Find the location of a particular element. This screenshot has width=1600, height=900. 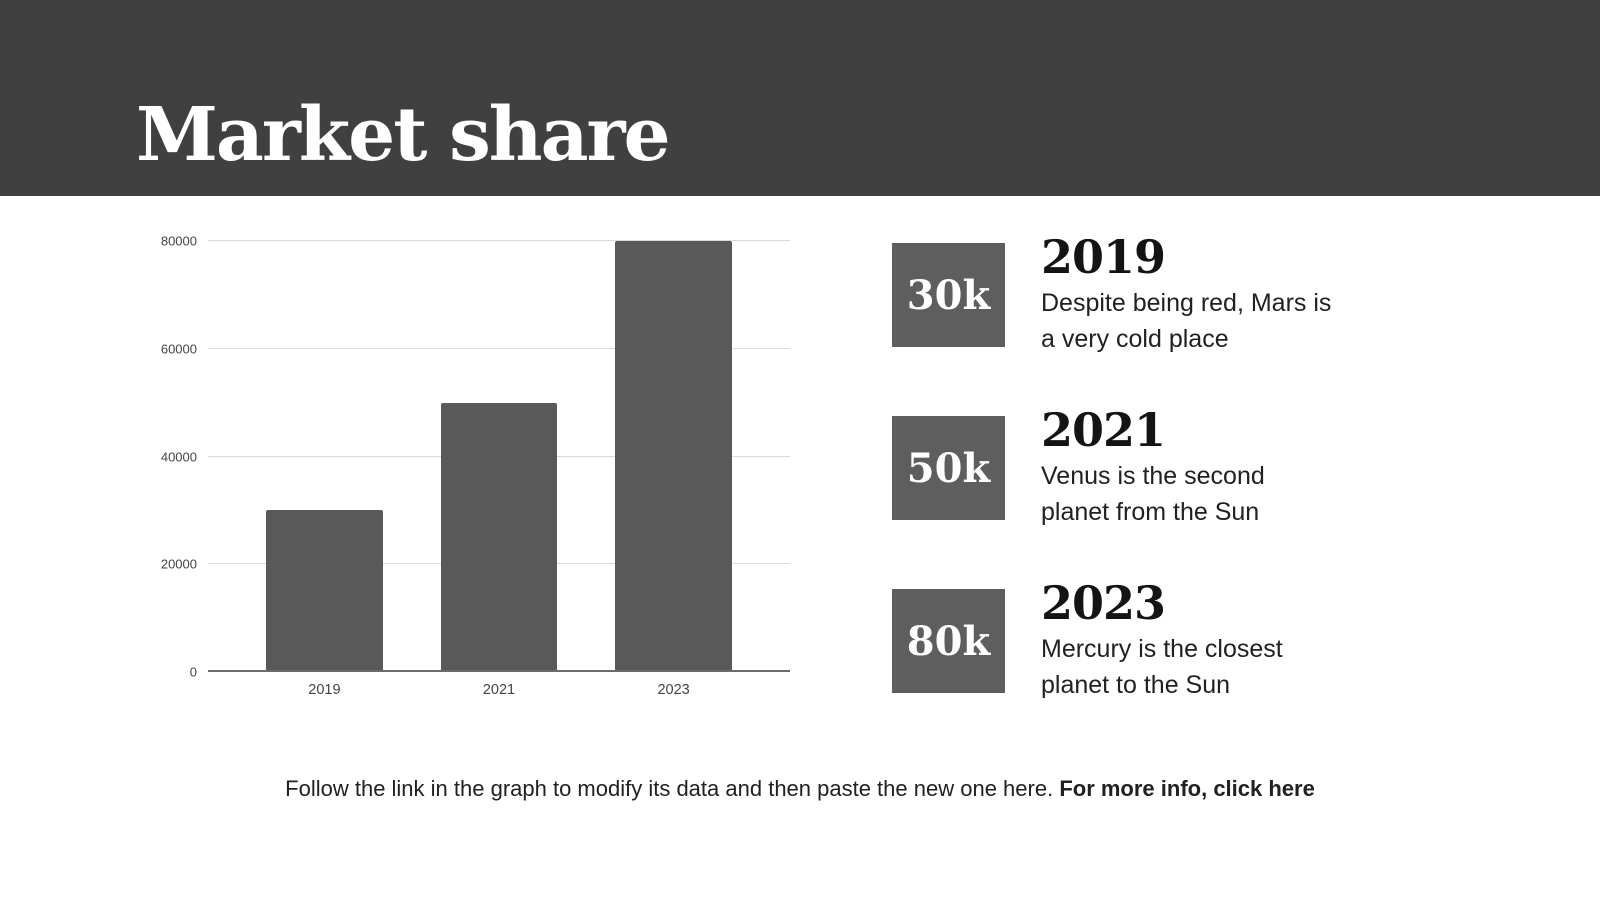

callout-year: 2019 is located at coordinates (1103, 257).